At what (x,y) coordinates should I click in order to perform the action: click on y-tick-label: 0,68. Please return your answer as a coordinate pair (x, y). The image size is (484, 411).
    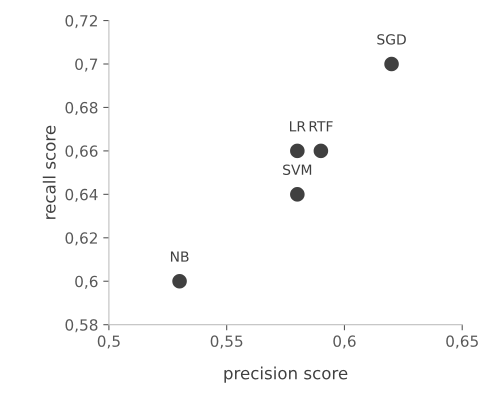
    Looking at the image, I should click on (81, 109).